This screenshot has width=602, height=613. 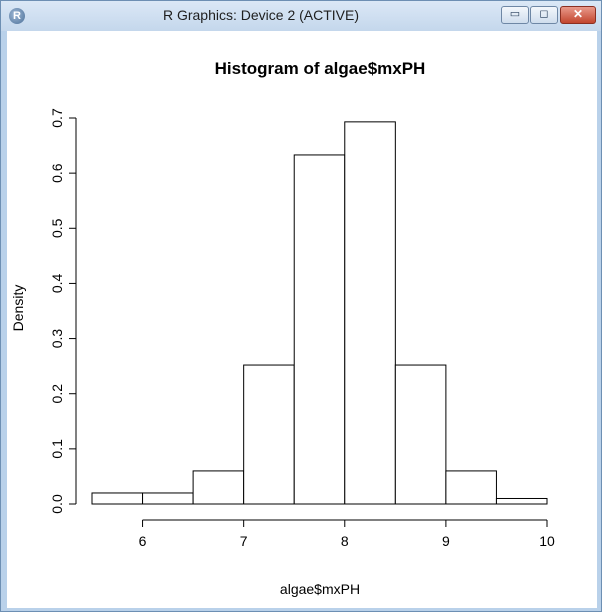 I want to click on y-tick-label: 0.7, so click(x=57, y=118).